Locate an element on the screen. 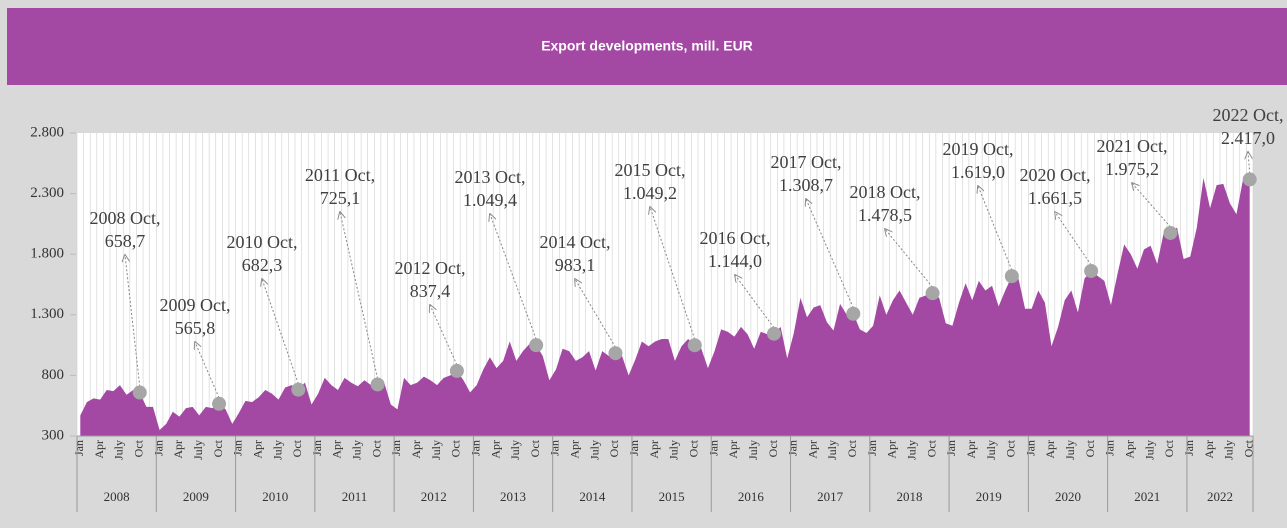 The height and width of the screenshot is (528, 1287). year-label: 2009 is located at coordinates (196, 496).